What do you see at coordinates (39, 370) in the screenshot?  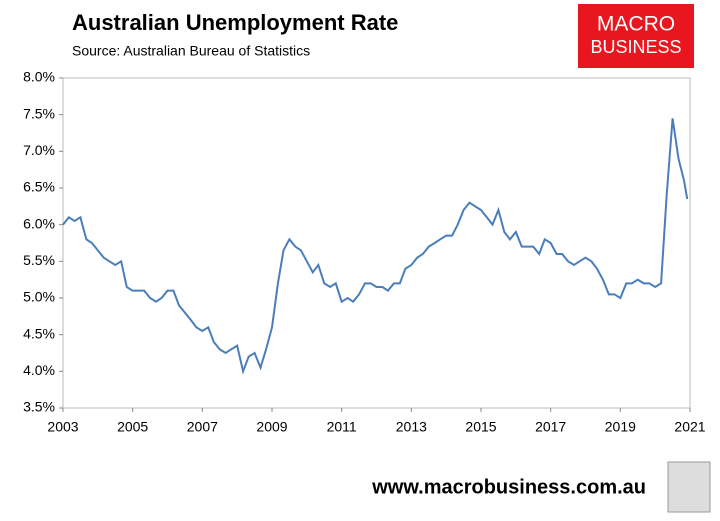 I see `y-tick-label: 4.0%` at bounding box center [39, 370].